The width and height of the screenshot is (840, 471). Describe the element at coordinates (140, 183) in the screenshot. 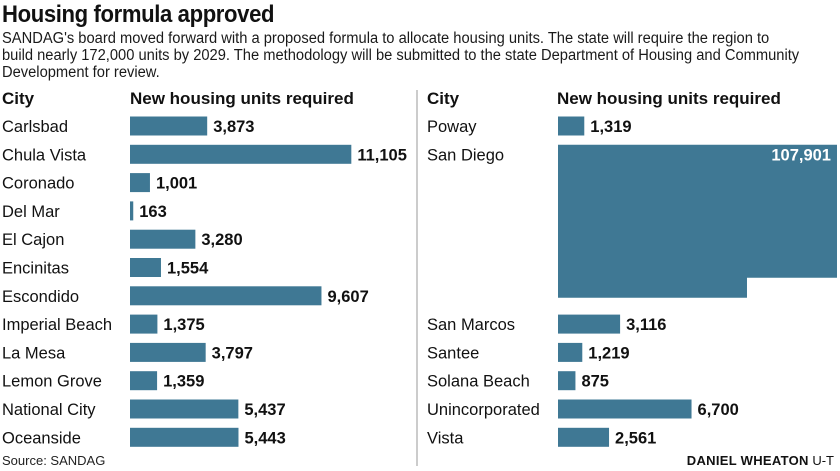

I see `bar-coronado` at that location.